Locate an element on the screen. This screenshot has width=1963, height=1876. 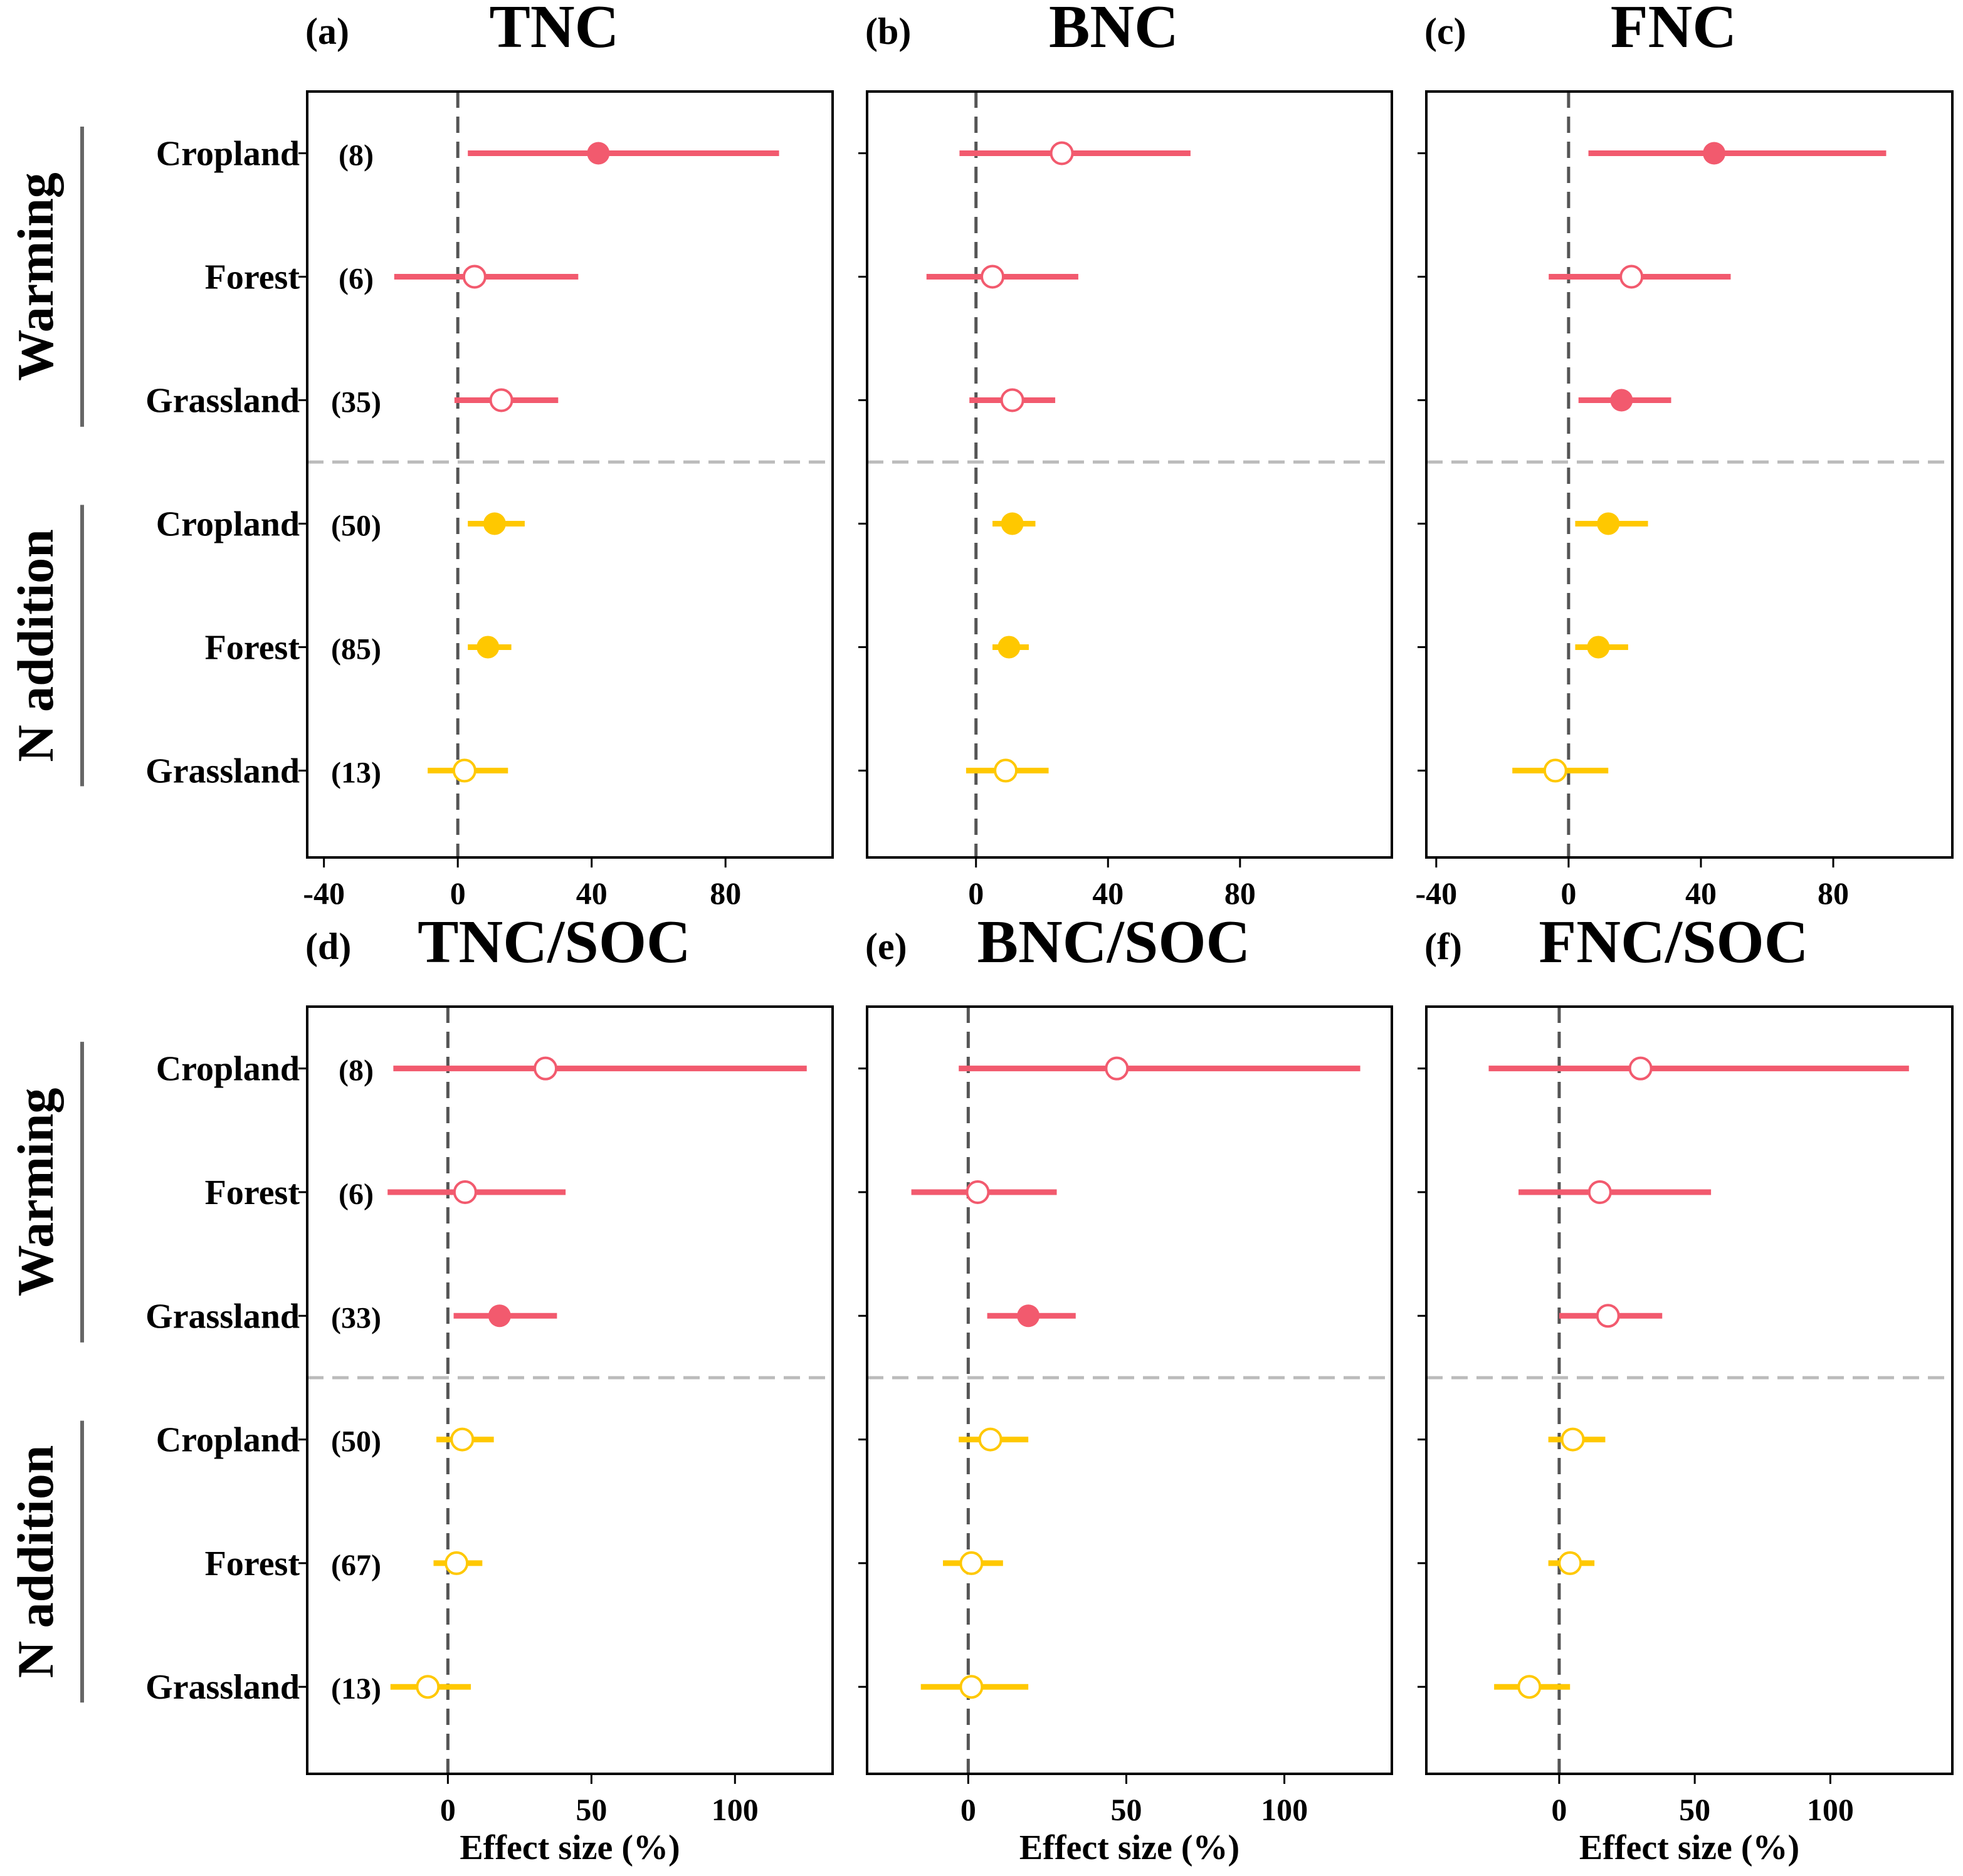
panel-label: (a) is located at coordinates (327, 31).